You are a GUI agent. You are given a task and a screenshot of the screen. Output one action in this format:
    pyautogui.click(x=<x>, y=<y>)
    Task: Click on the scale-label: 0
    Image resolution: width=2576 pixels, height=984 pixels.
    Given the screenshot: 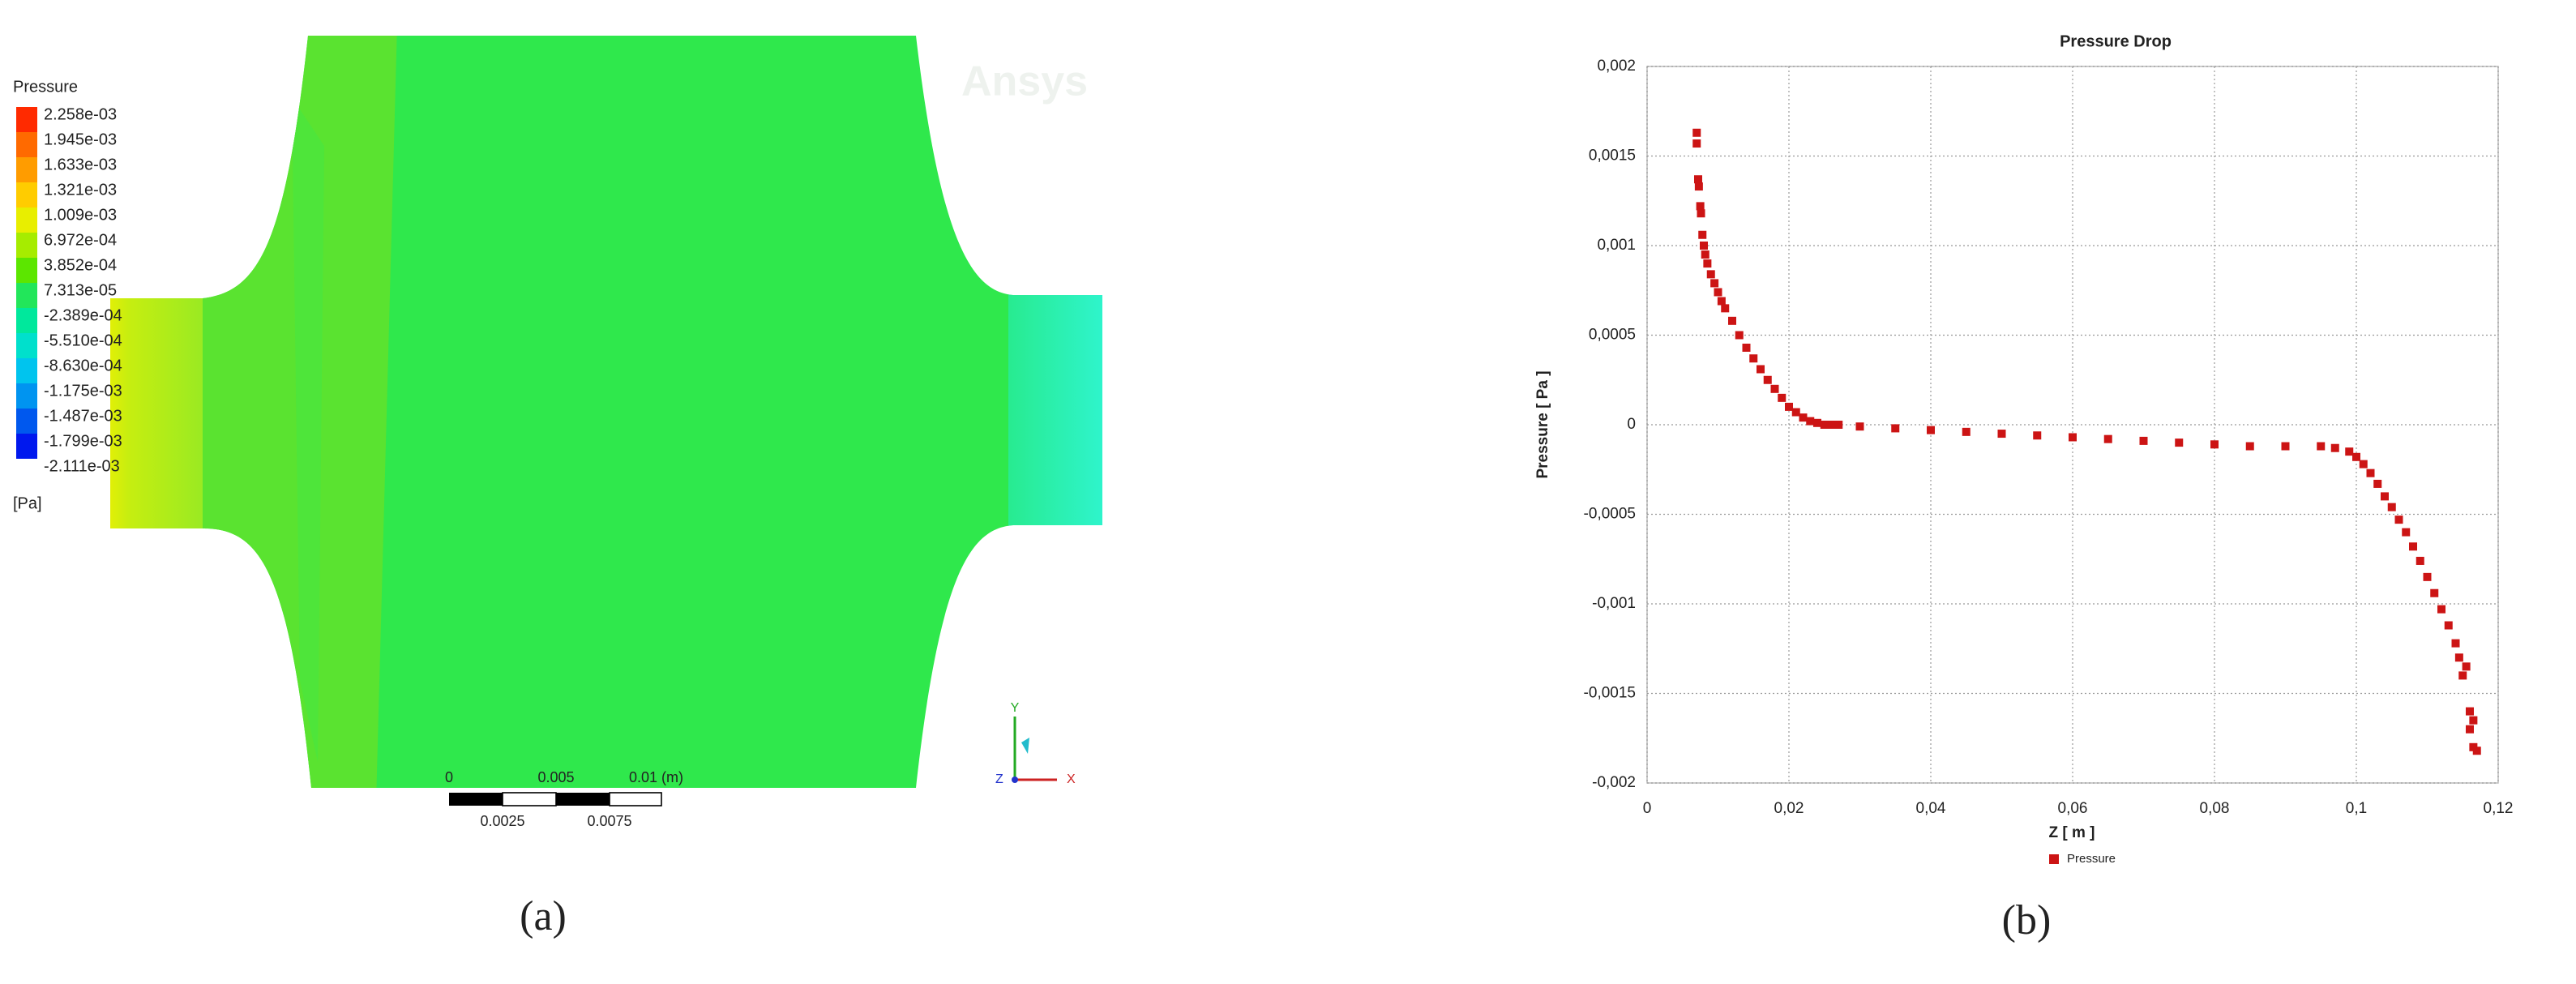 What is the action you would take?
    pyautogui.click(x=449, y=777)
    